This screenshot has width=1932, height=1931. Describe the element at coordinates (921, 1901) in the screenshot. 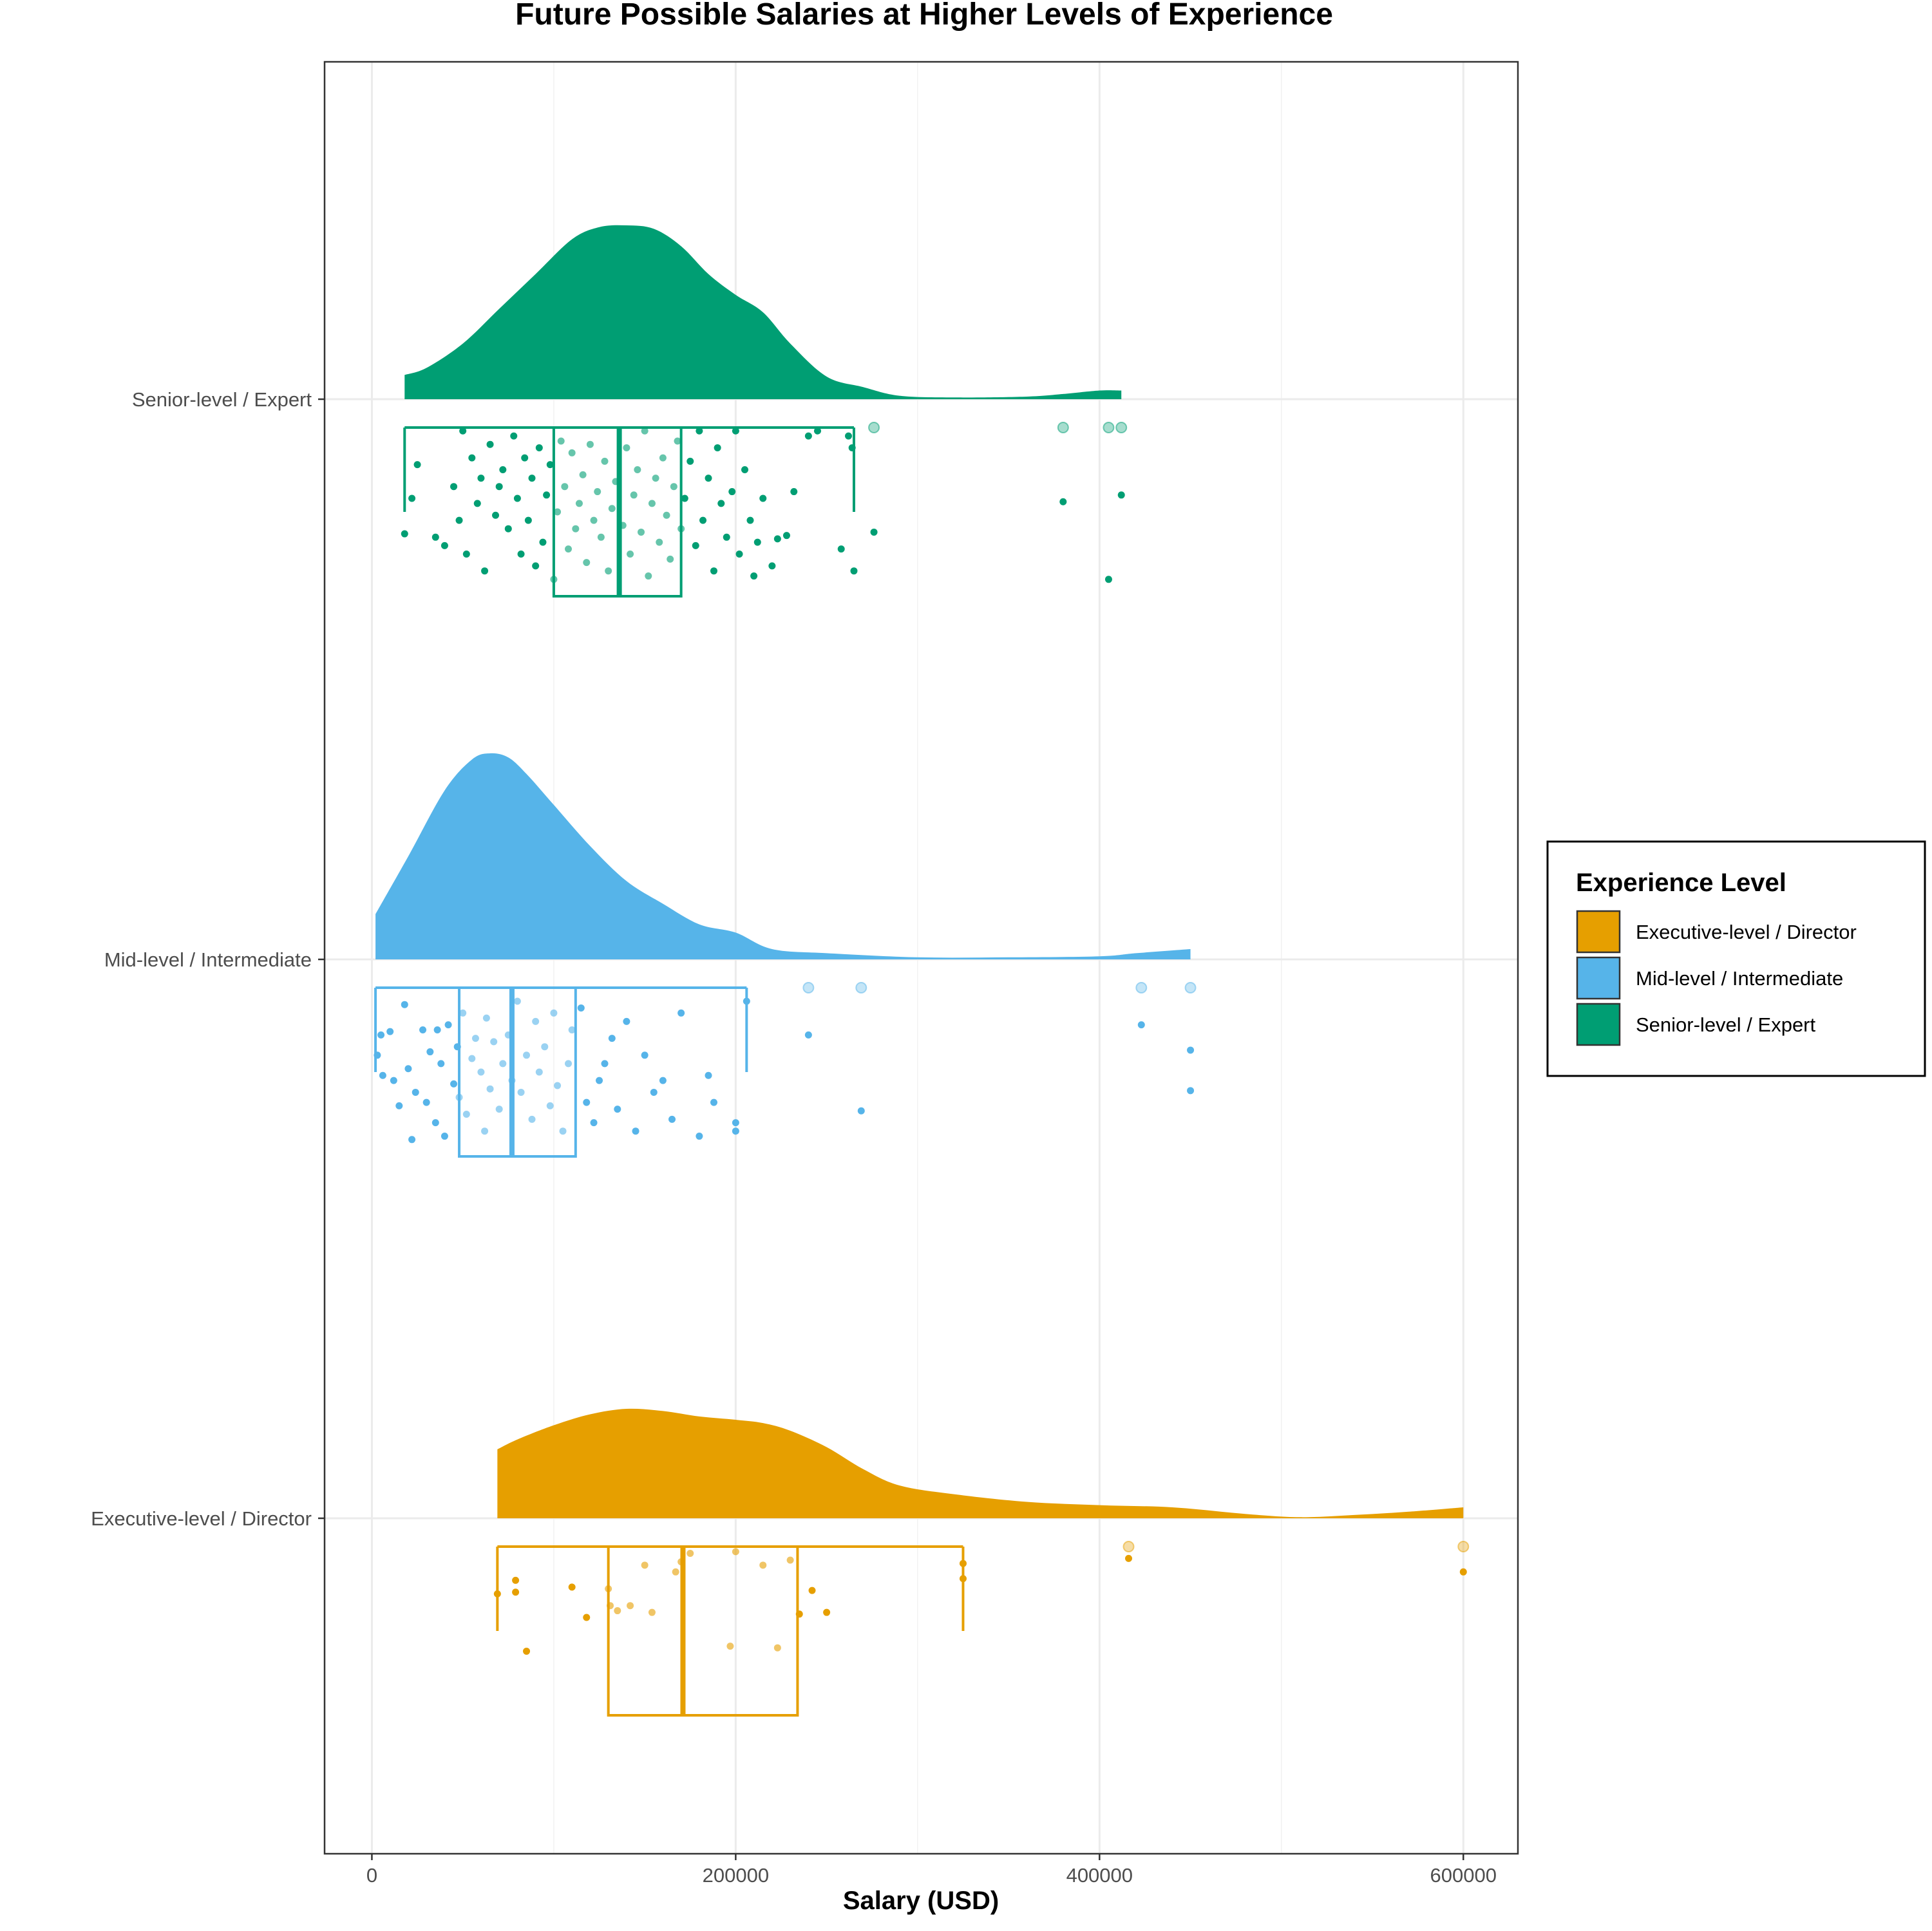

I see `x-axis-title: Salary (USD)` at that location.